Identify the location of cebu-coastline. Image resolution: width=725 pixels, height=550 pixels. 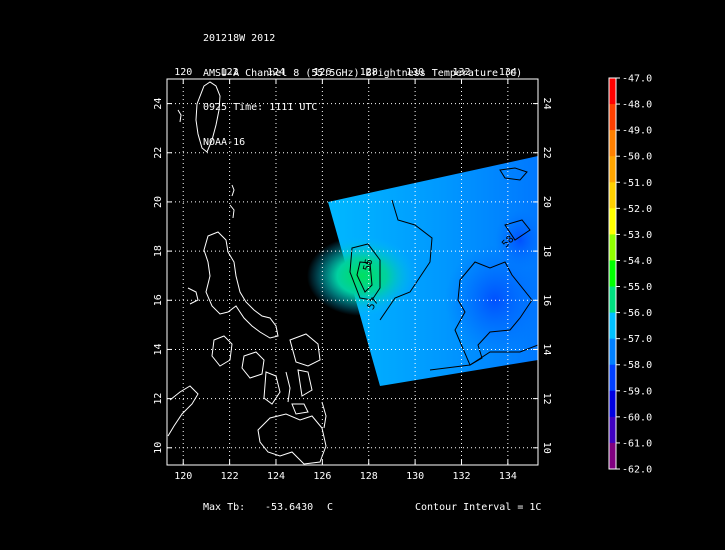
(288, 387).